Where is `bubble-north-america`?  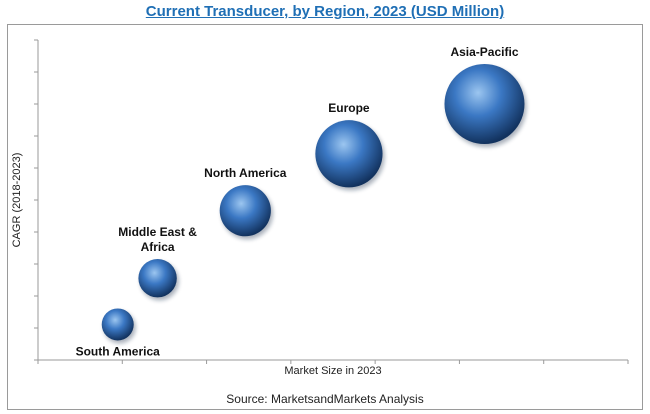
bubble-north-america is located at coordinates (245, 211).